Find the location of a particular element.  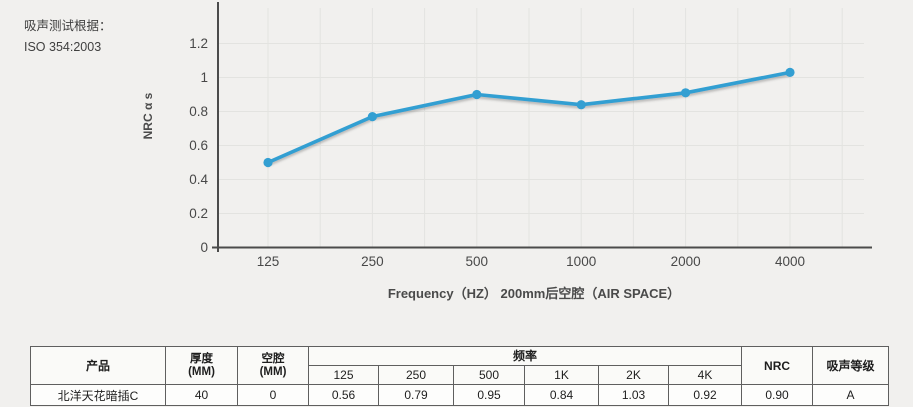

y-tick-label: 0.8 is located at coordinates (198, 111).